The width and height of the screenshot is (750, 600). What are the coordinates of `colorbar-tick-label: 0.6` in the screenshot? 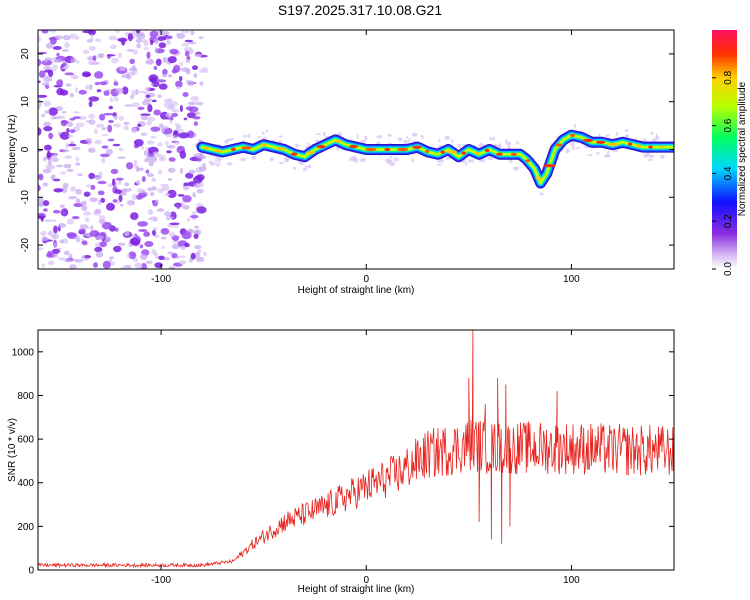 It's located at (728, 125).